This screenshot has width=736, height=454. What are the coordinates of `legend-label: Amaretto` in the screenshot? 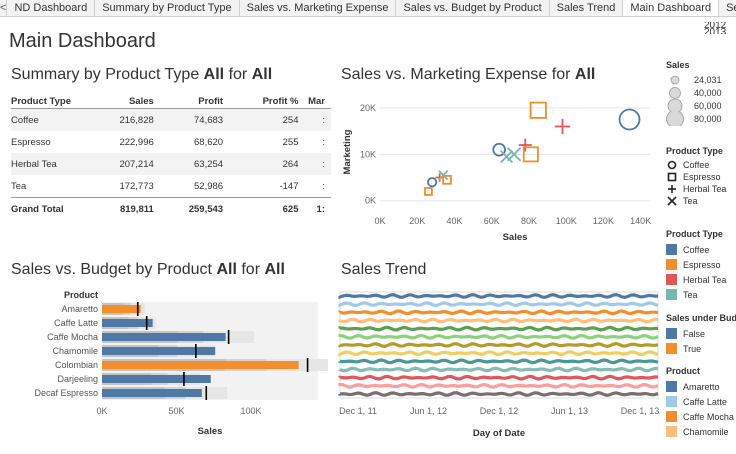 It's located at (701, 386).